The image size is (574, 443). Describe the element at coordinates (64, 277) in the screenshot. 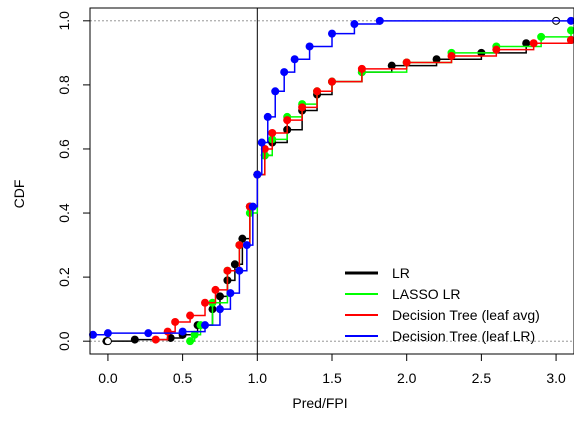

I see `y-tick-label-1: 0.2` at that location.